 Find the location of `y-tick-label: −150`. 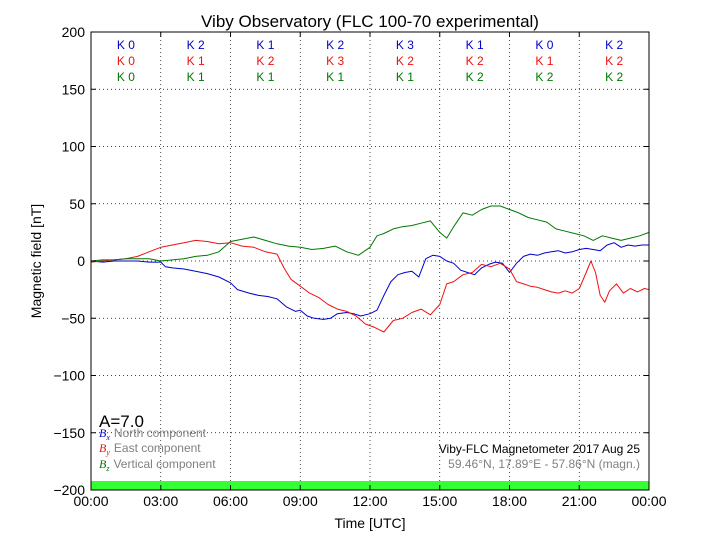

y-tick-label: −150 is located at coordinates (69, 433).